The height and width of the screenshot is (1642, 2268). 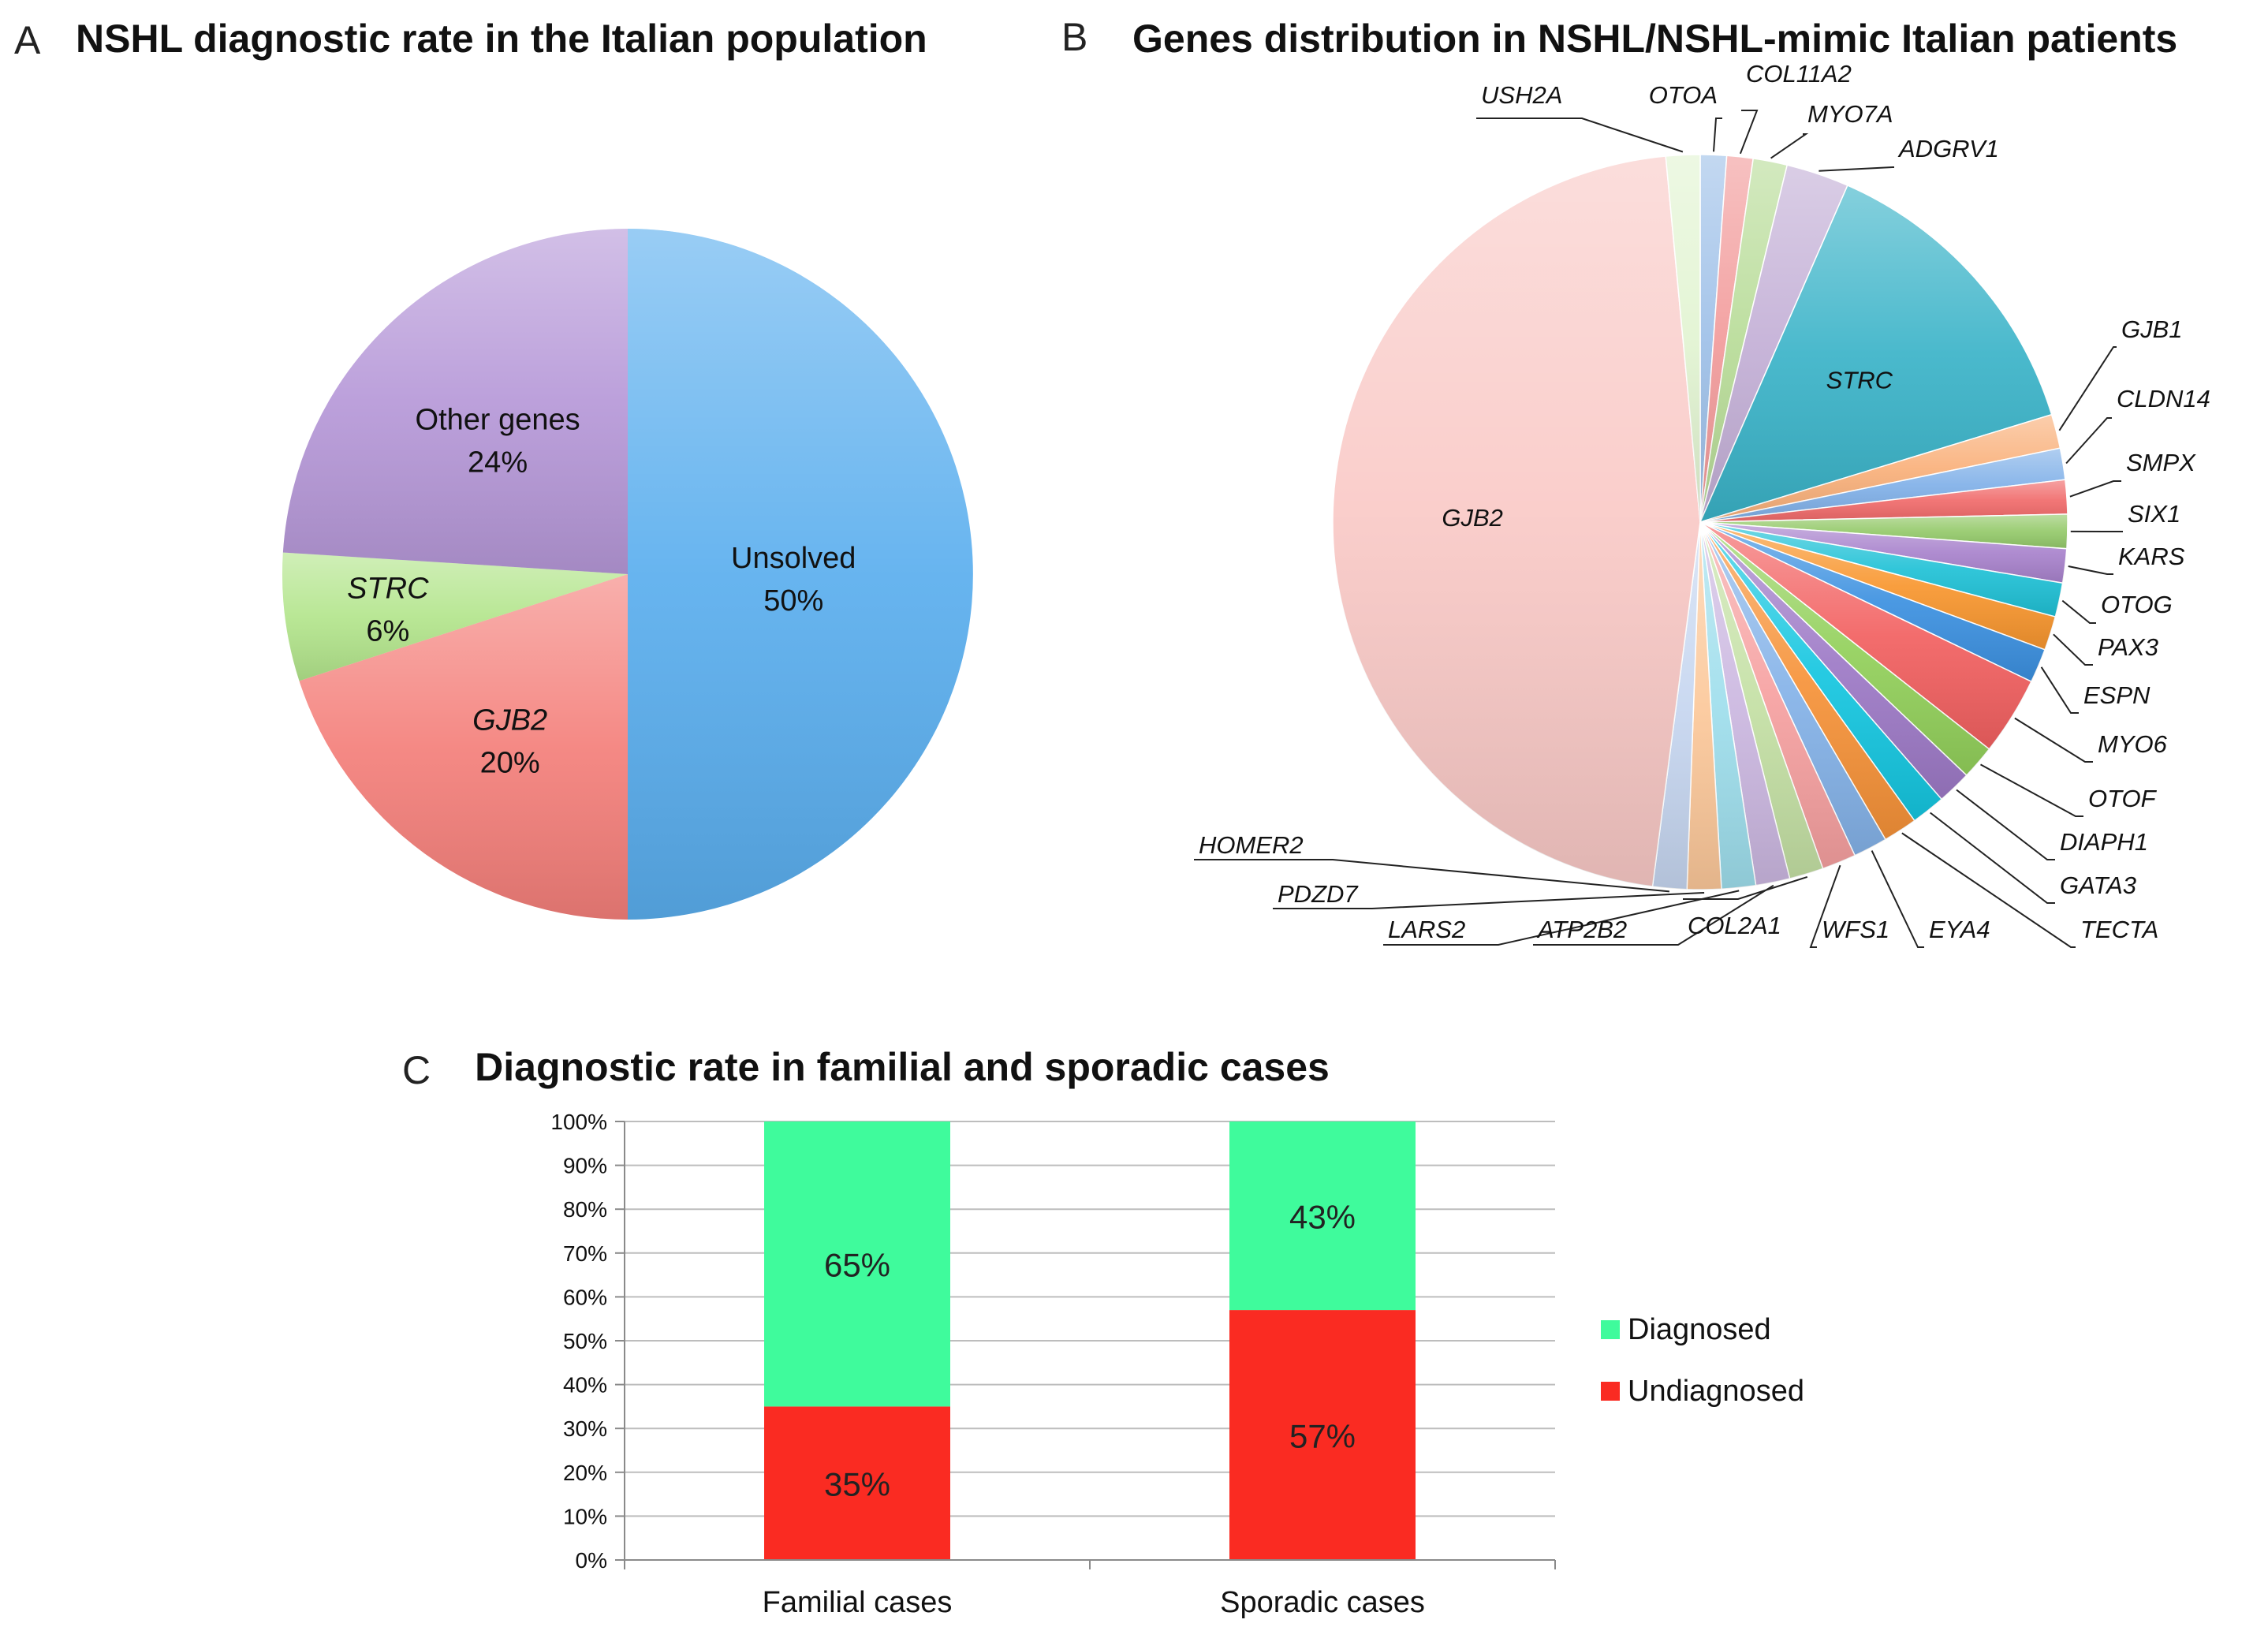 What do you see at coordinates (2137, 604) in the screenshot?
I see `gene-label-otog: OTOG` at bounding box center [2137, 604].